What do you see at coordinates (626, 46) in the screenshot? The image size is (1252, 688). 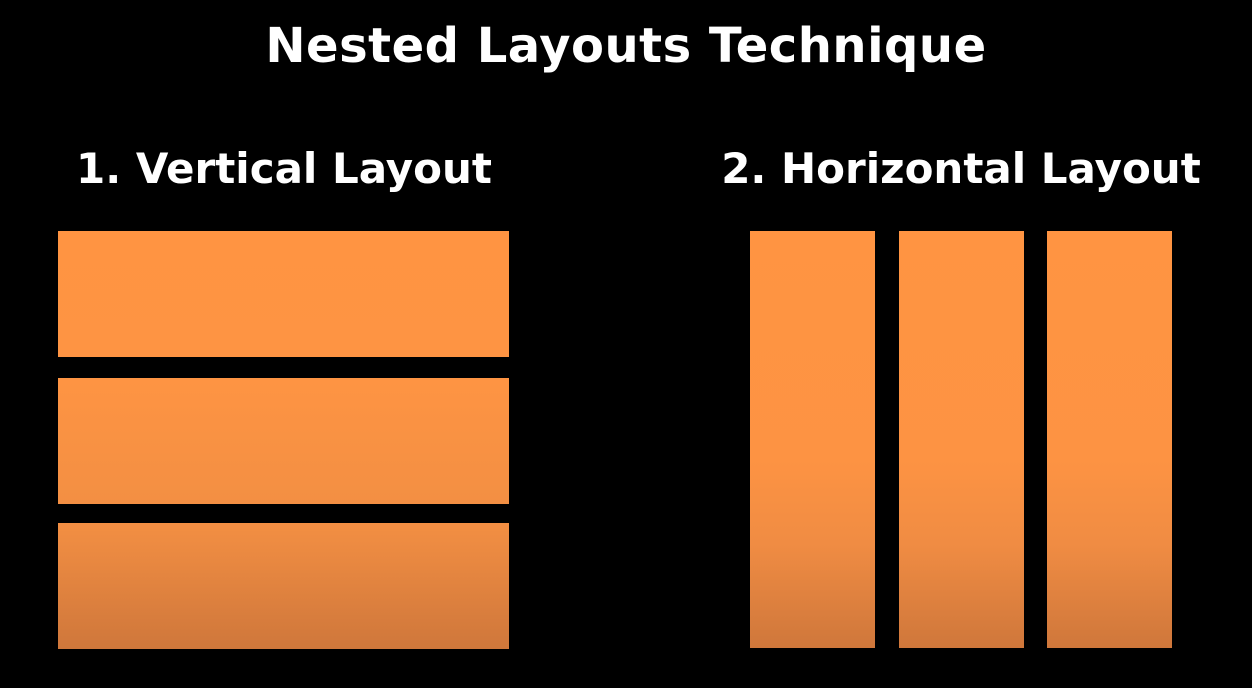 I see `diagram-title: Nested Layouts Technique` at bounding box center [626, 46].